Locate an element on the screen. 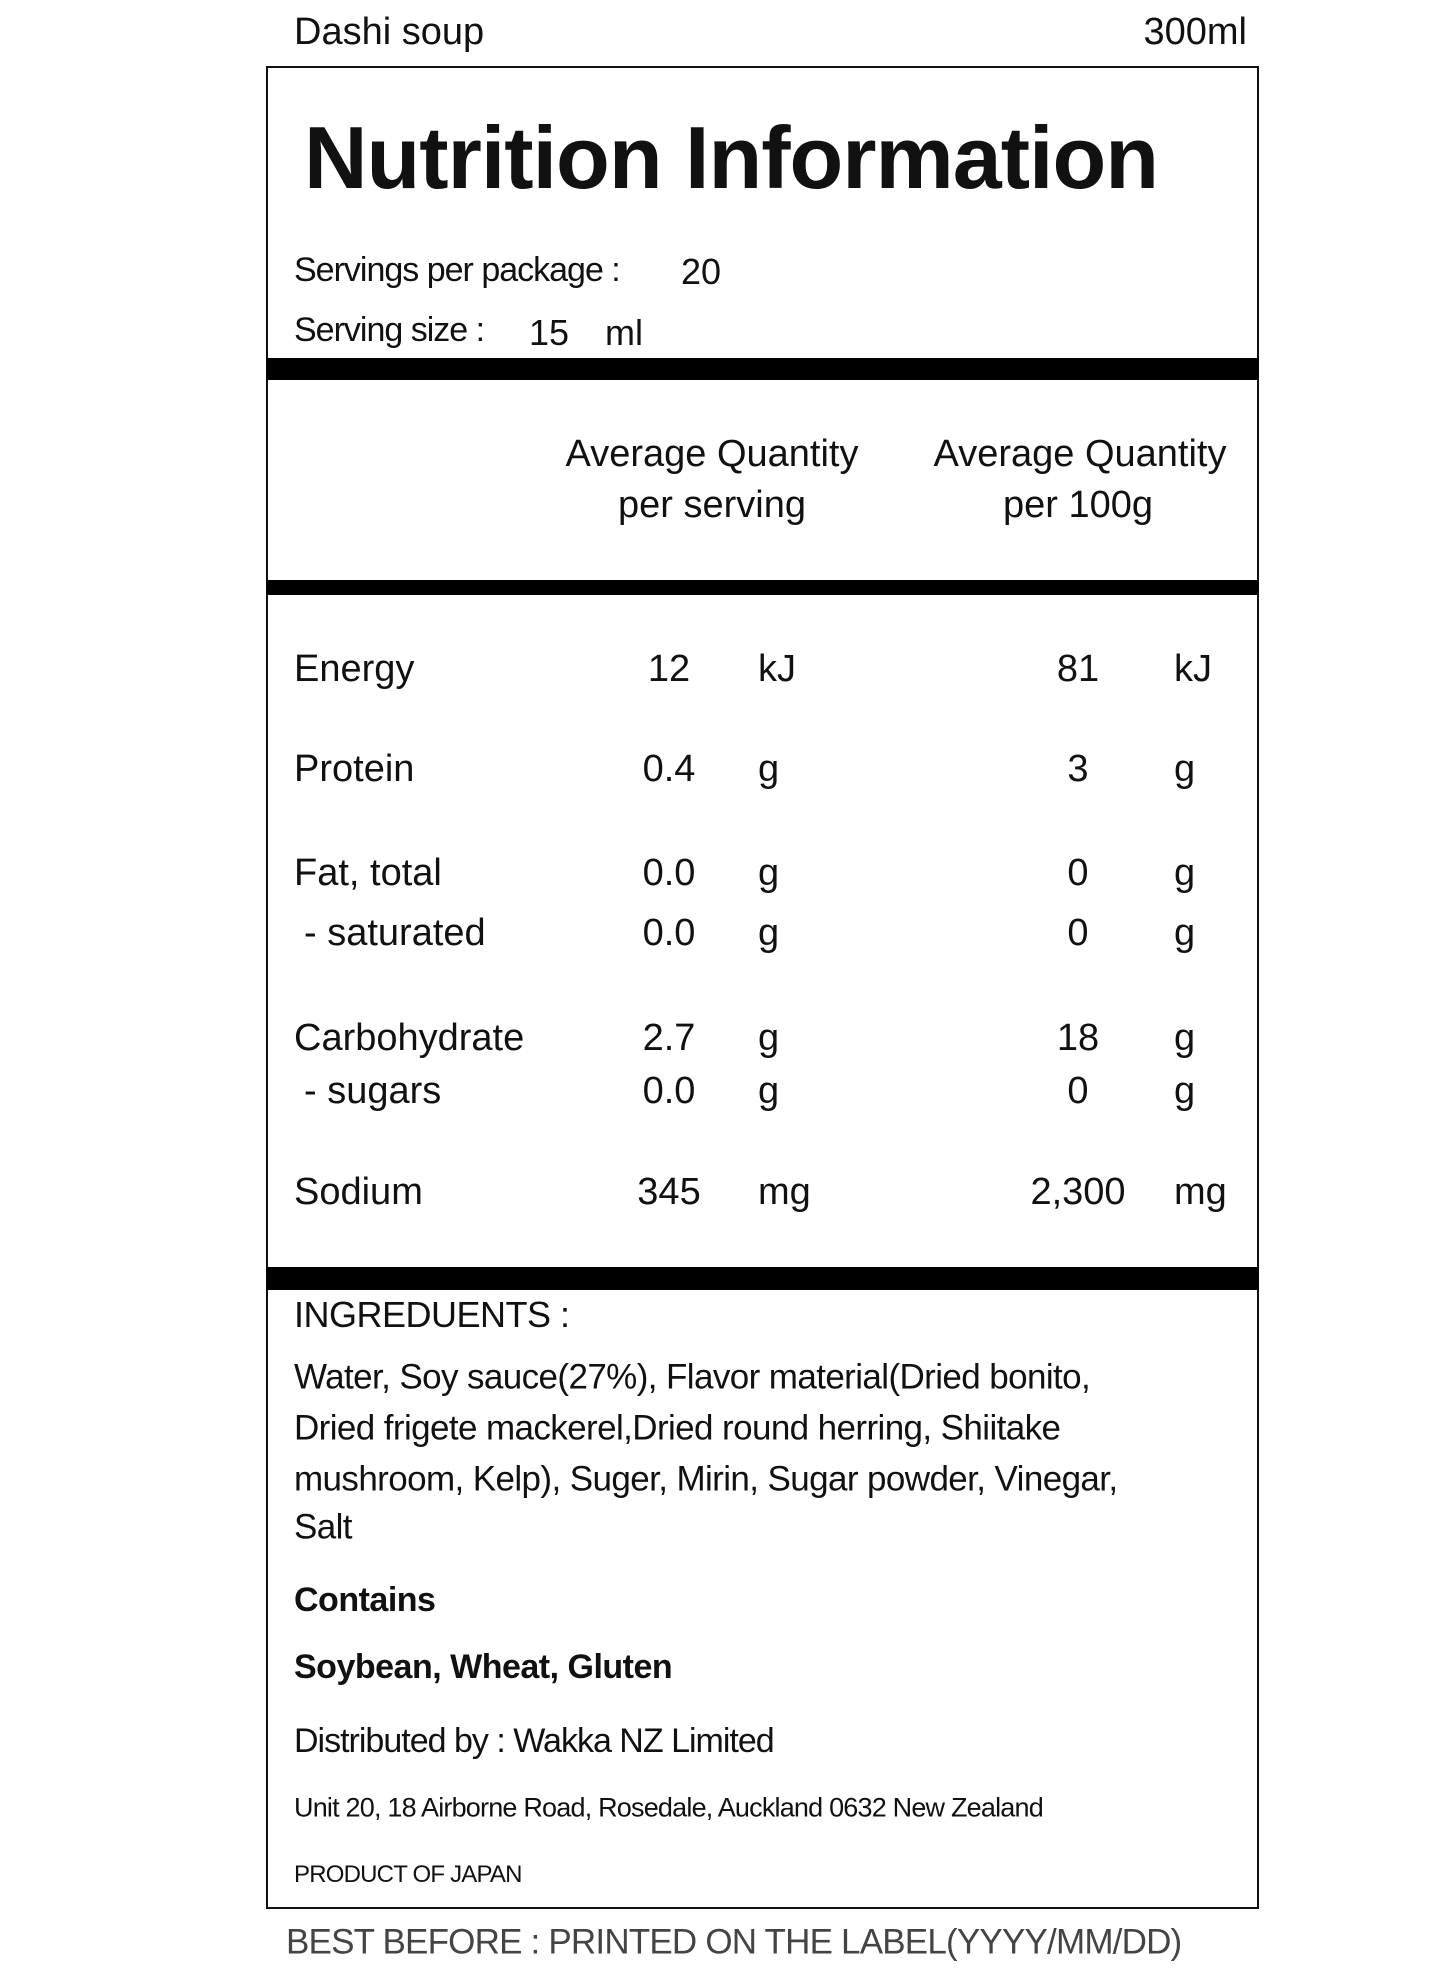 Image resolution: width=1445 pixels, height=1973 pixels. per-100g-value: 81 is located at coordinates (1078, 669).